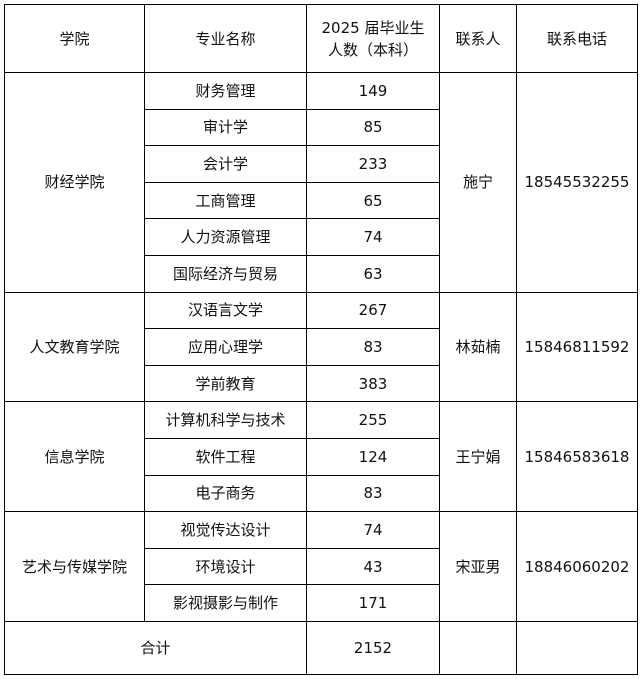  Describe the element at coordinates (373, 603) in the screenshot. I see `major-count: 171` at that location.